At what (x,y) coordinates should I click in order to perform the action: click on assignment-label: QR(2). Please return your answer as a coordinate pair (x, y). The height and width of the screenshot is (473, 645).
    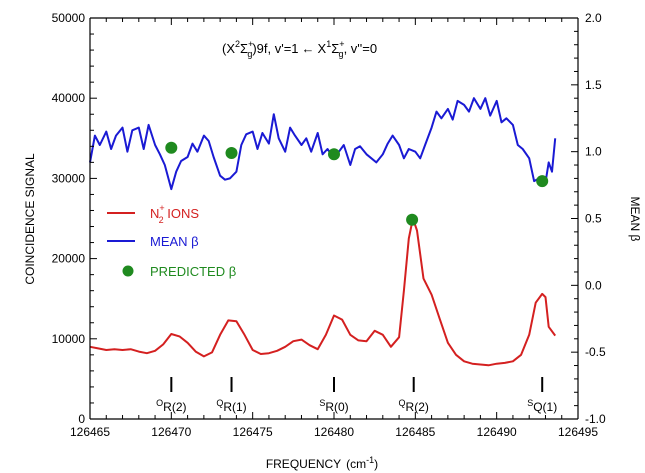
    Looking at the image, I should click on (414, 406).